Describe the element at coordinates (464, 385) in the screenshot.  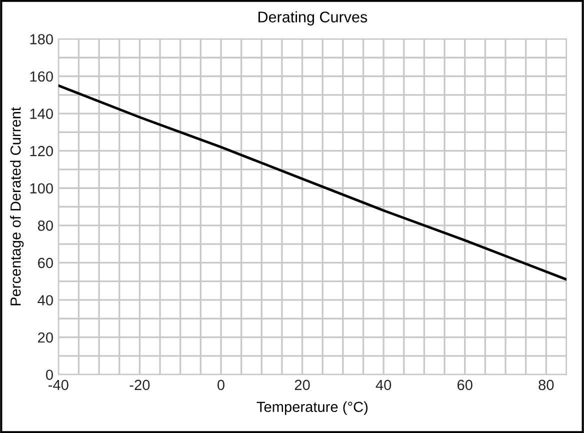
I see `x-tick-label: 60` at that location.